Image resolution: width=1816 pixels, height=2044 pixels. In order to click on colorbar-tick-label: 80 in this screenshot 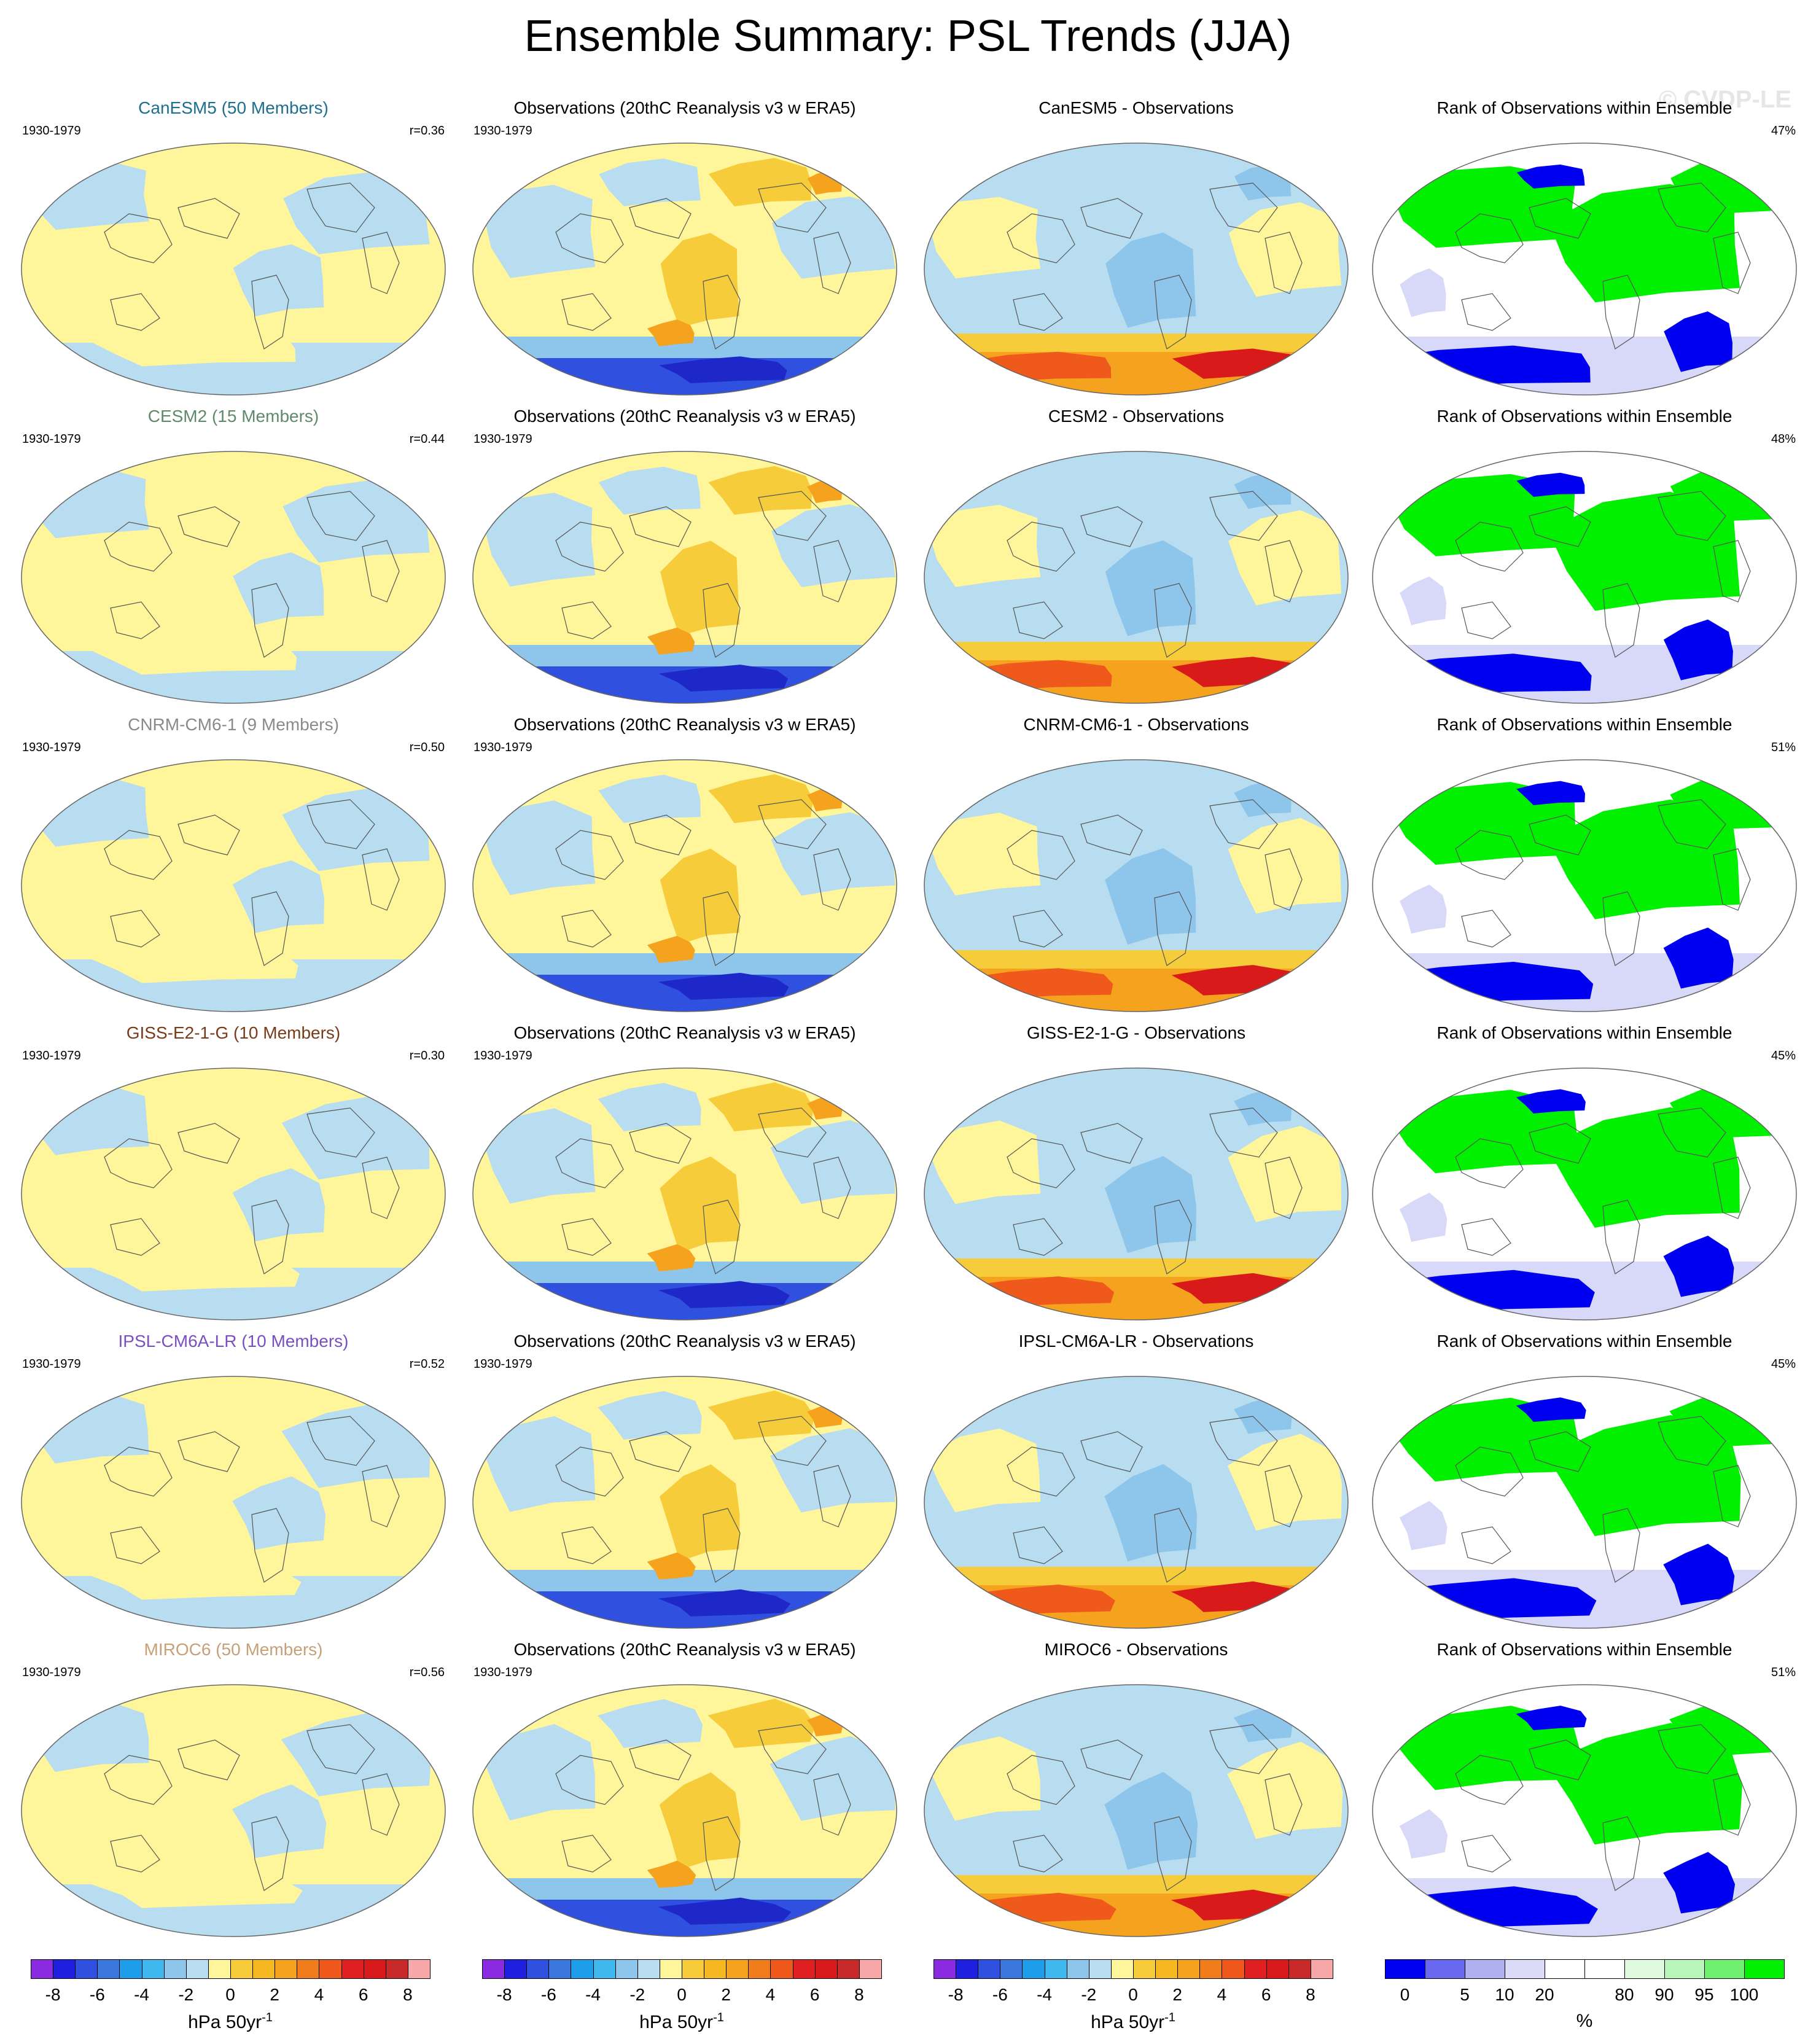, I will do `click(1624, 1994)`.